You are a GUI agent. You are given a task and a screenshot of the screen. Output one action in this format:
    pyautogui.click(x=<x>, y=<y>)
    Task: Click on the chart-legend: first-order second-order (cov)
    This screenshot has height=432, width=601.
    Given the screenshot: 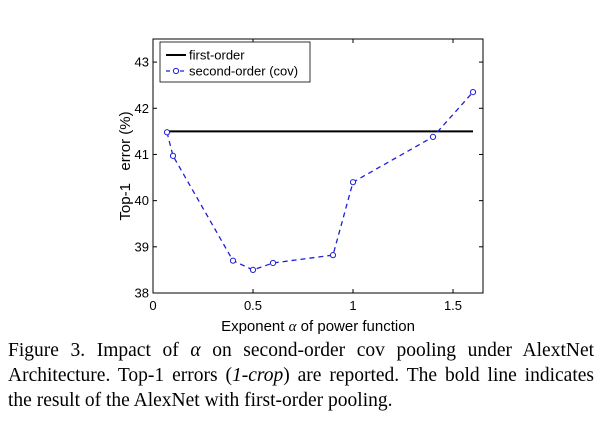 What is the action you would take?
    pyautogui.click(x=235, y=62)
    